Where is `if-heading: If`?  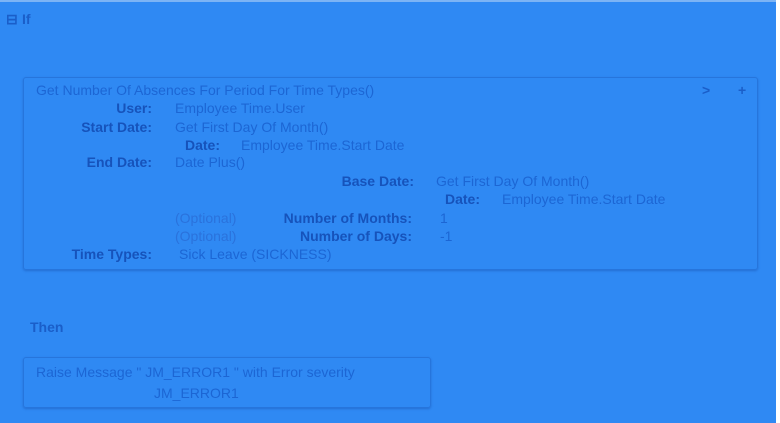 if-heading: If is located at coordinates (26, 19).